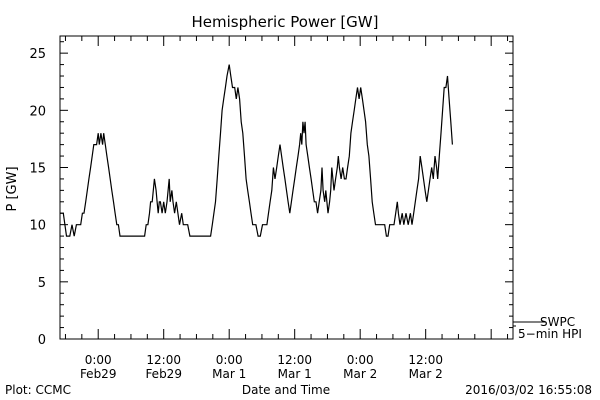 The width and height of the screenshot is (600, 400). What do you see at coordinates (528, 390) in the screenshot?
I see `footer-timestamp: 2016/03/02 16:55:08` at bounding box center [528, 390].